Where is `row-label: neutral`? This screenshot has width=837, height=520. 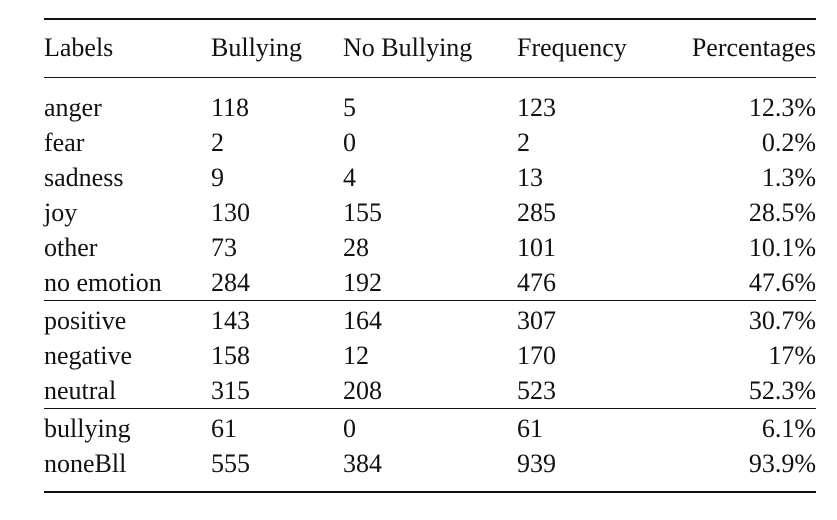
row-label: neutral is located at coordinates (80, 390).